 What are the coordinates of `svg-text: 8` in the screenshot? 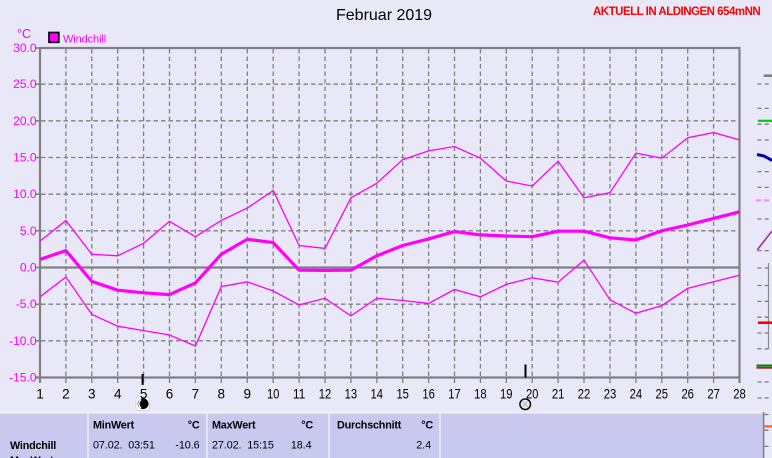 It's located at (222, 394).